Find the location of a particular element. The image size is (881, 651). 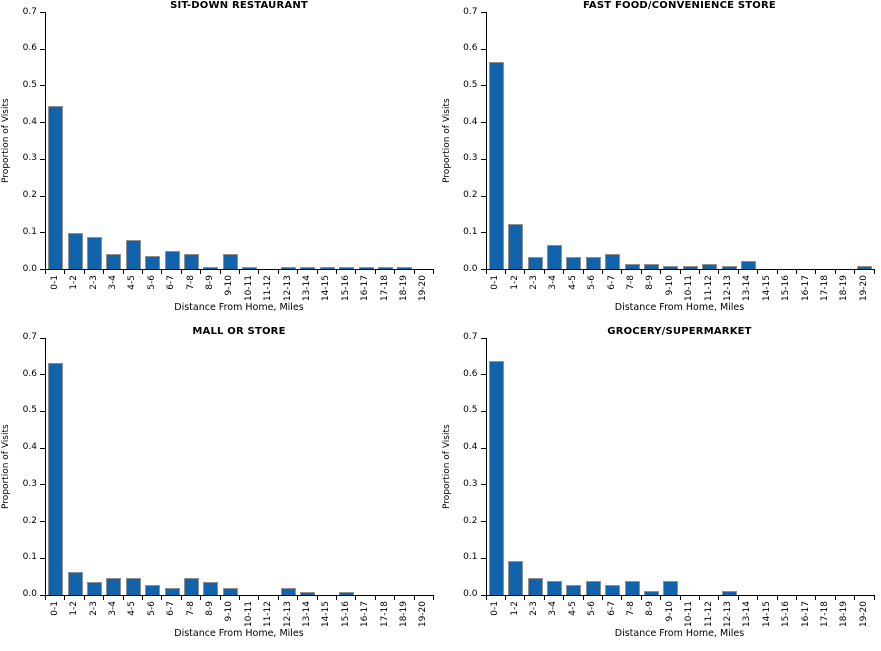

y-tick-label: 0.1 is located at coordinates (29, 231).